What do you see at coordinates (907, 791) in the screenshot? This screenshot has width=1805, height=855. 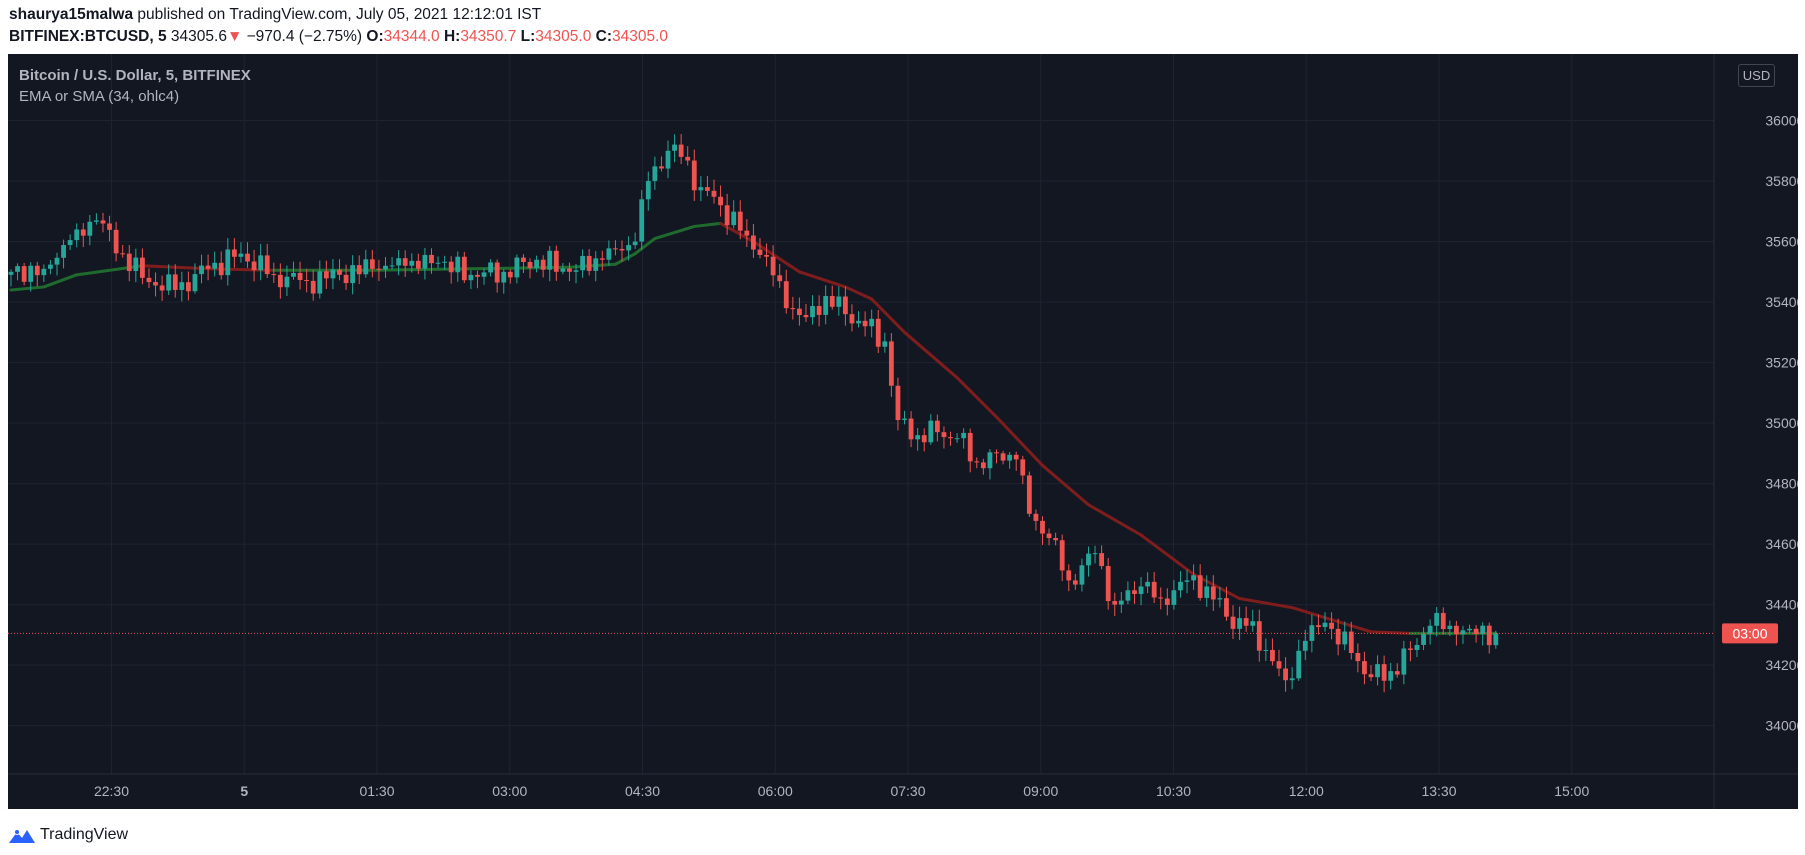 I see `x-tick-label: 07:30` at bounding box center [907, 791].